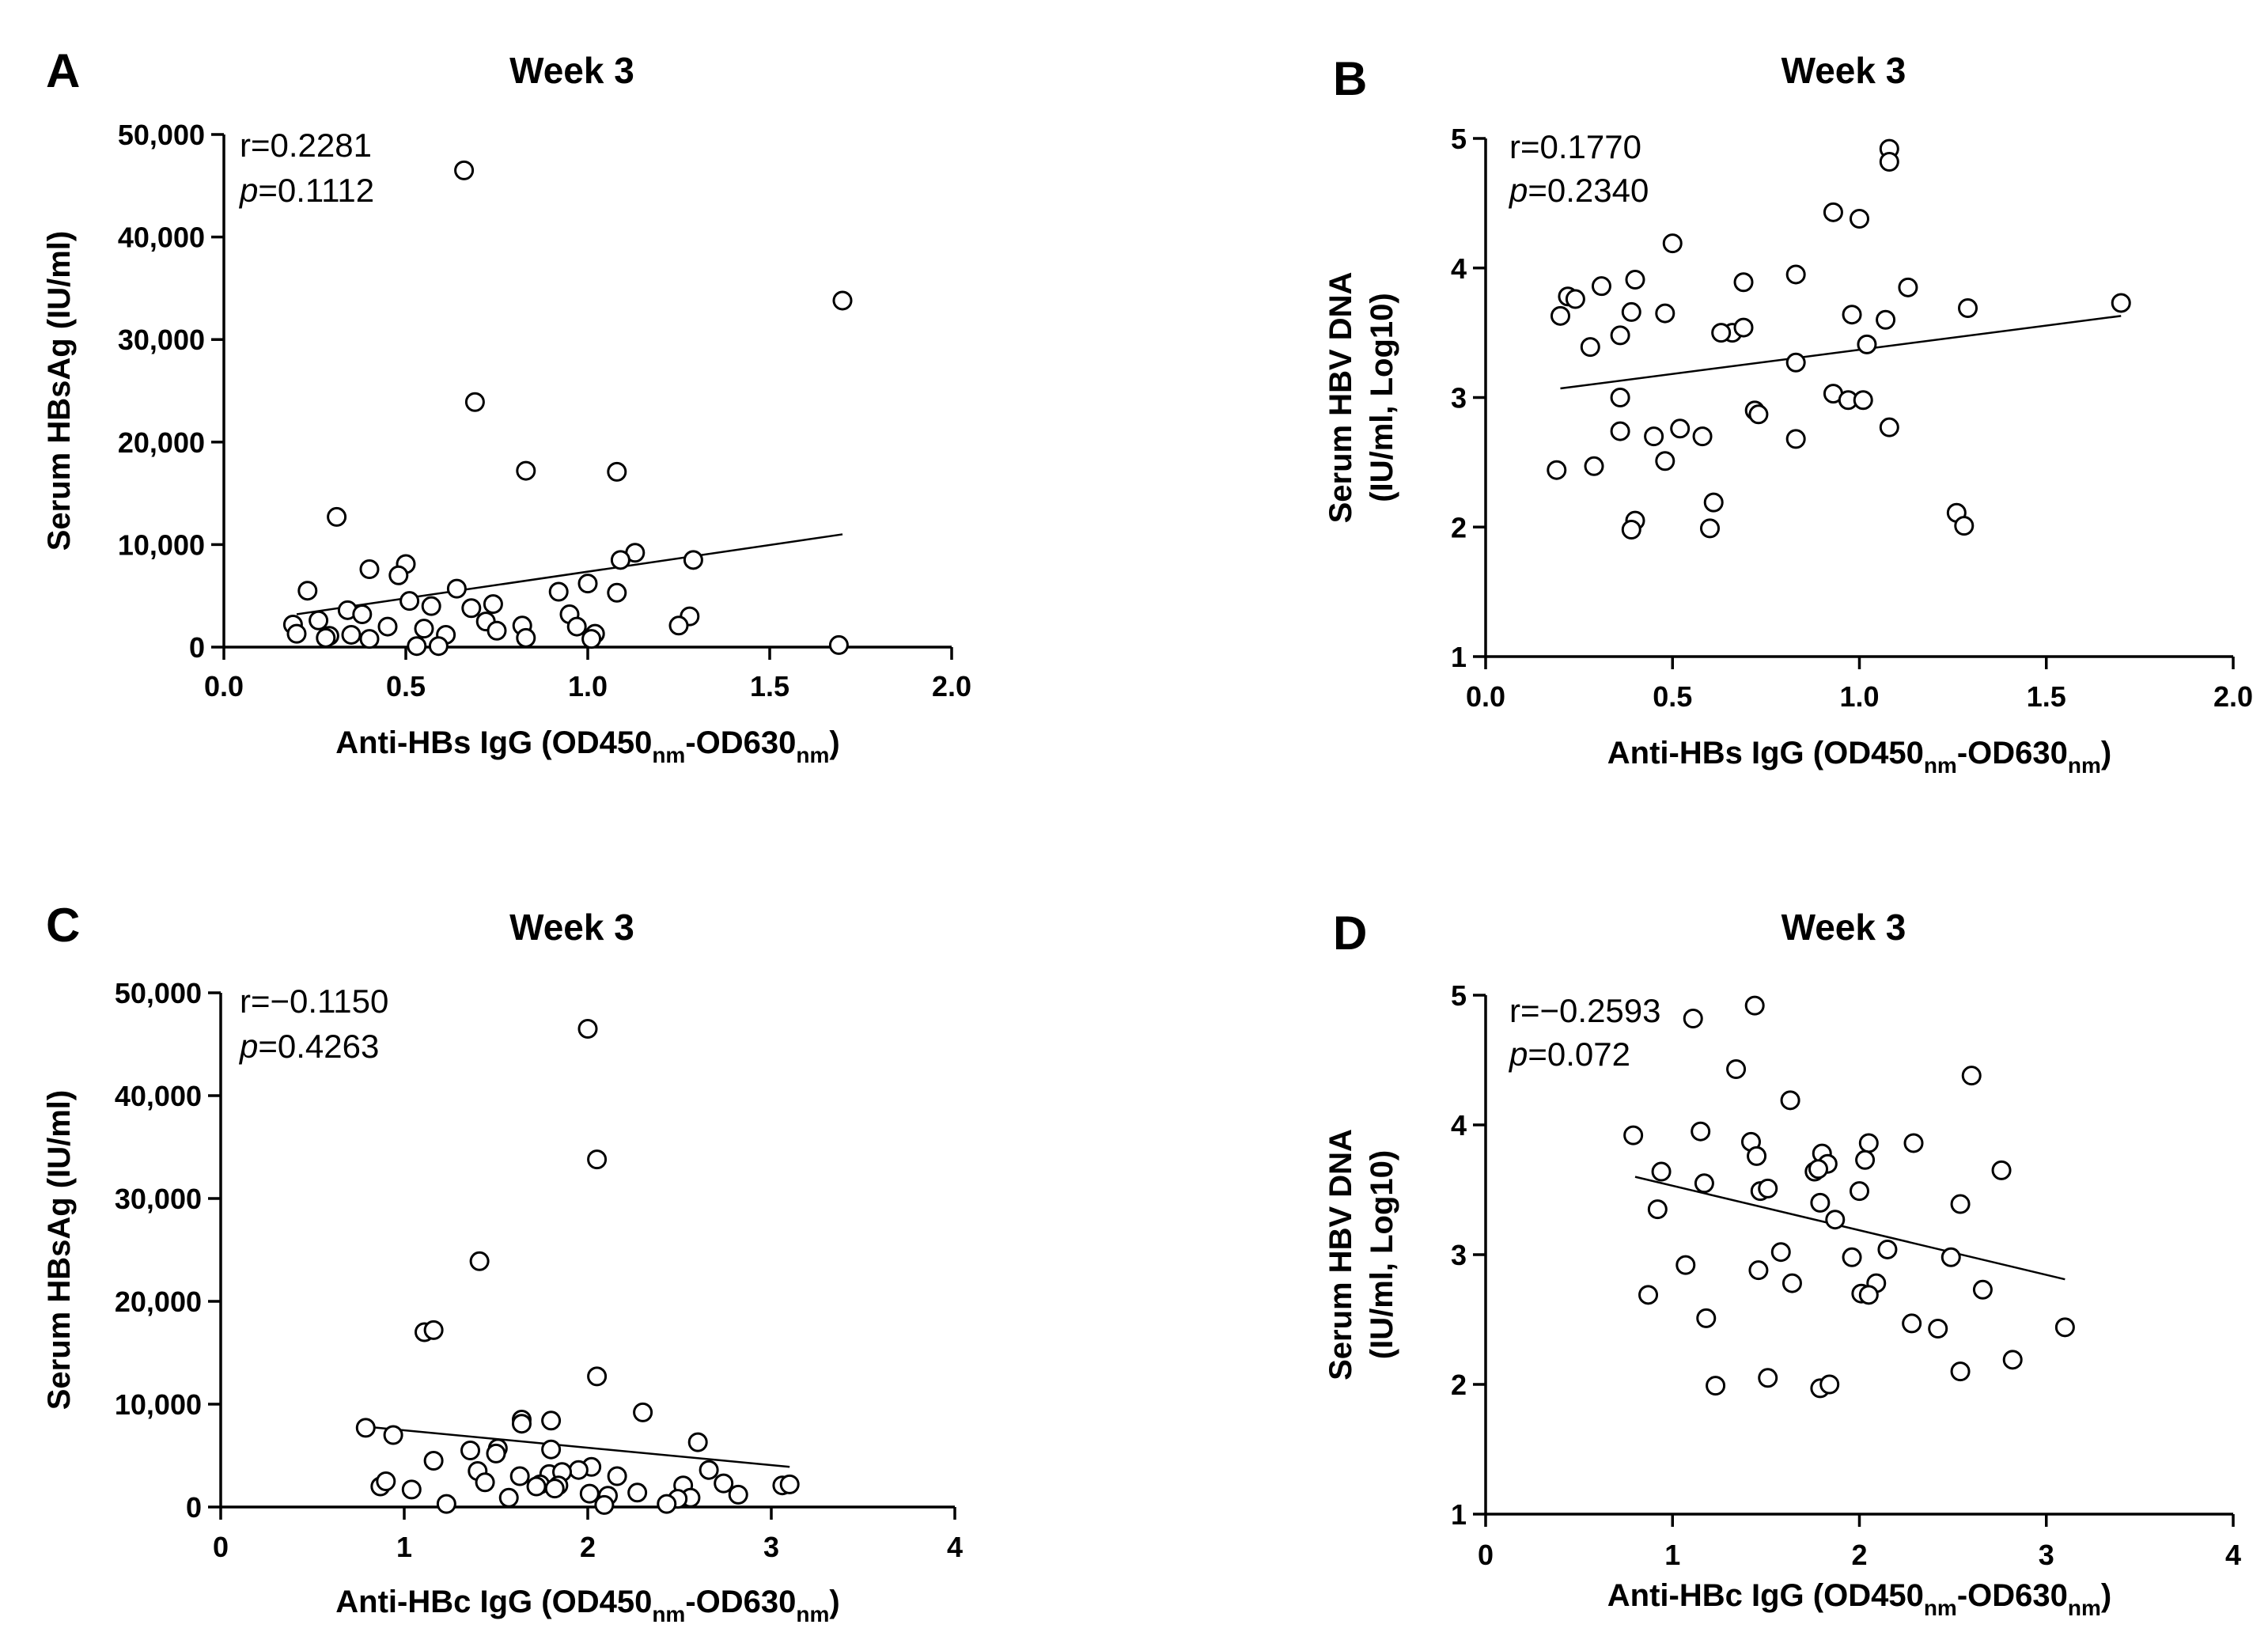 This screenshot has width=2268, height=1632. Describe the element at coordinates (1350, 78) in the screenshot. I see `panel-b-letter: B` at that location.